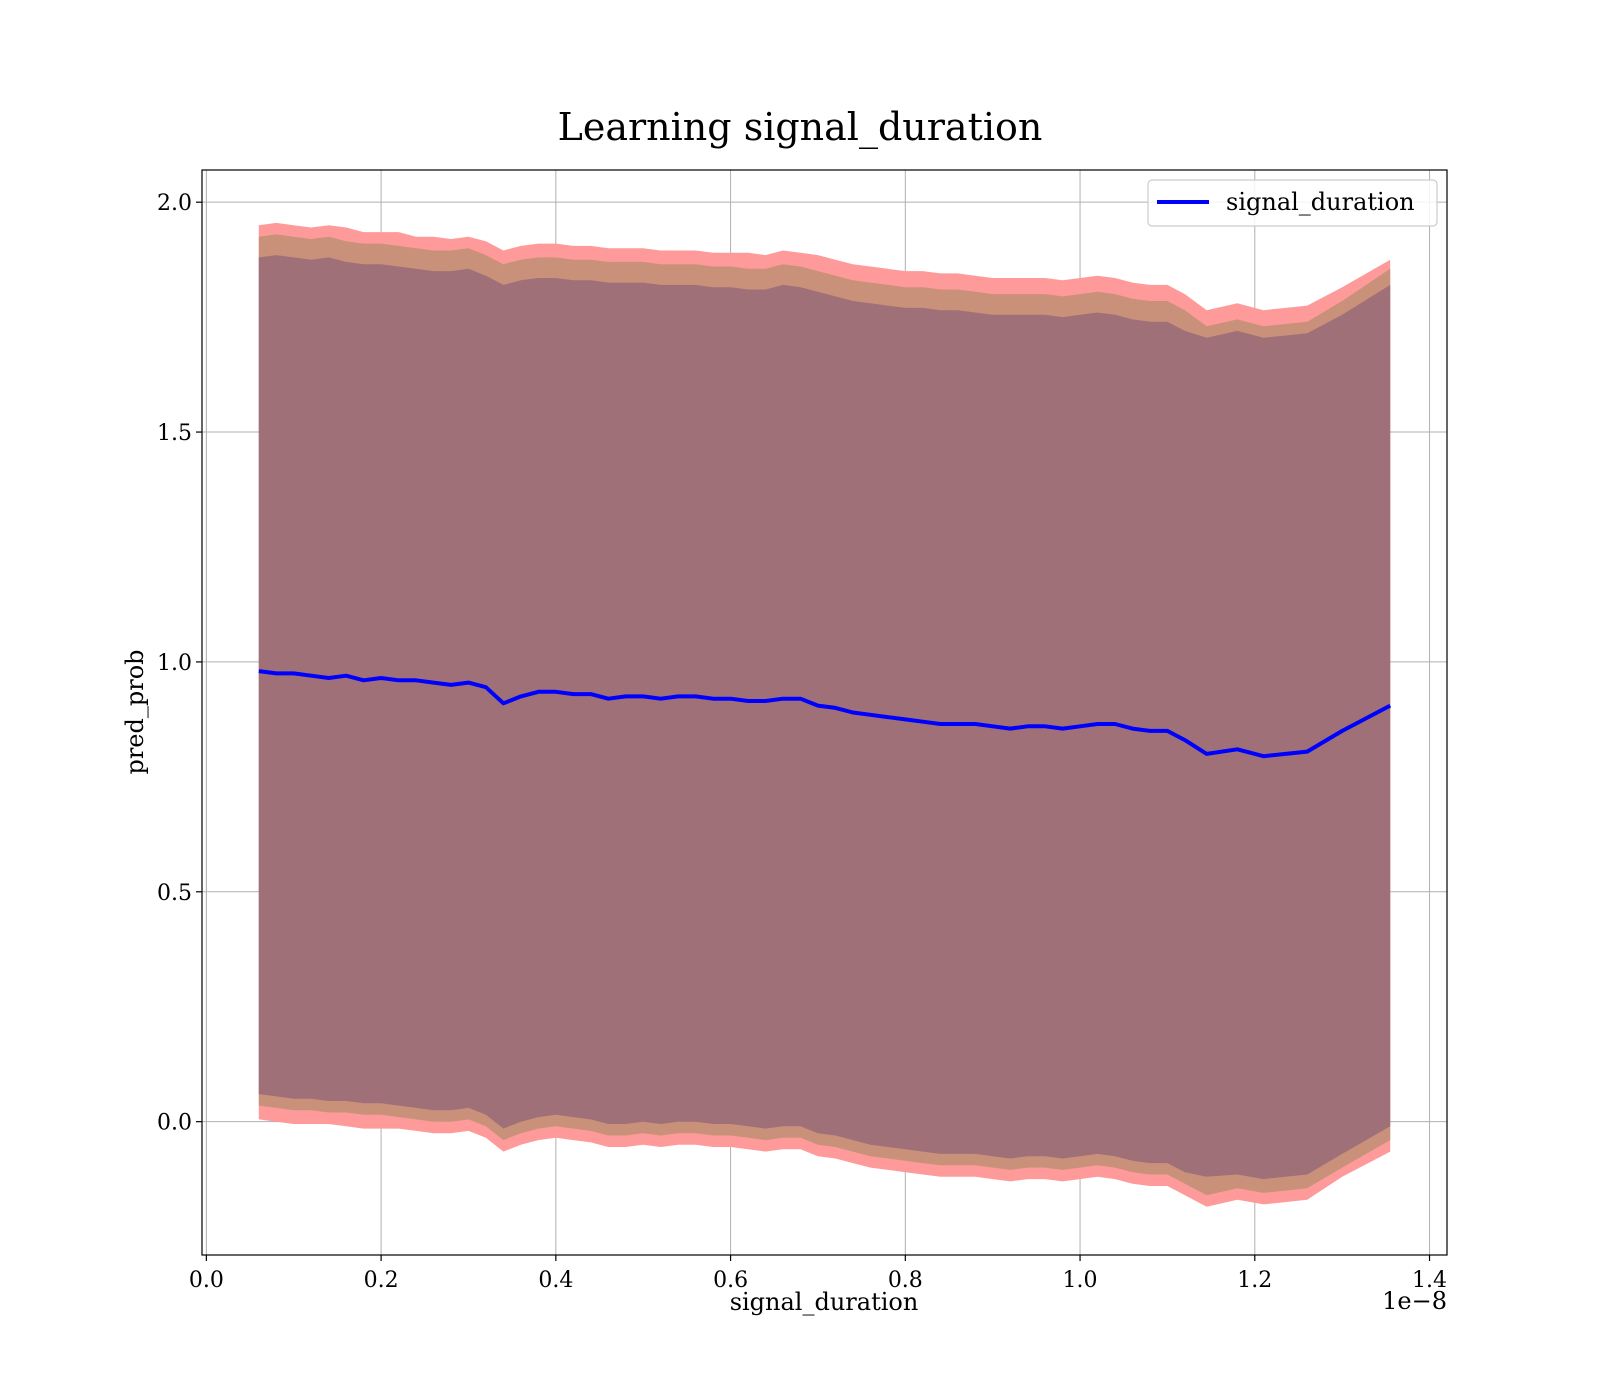  Describe the element at coordinates (174, 1123) in the screenshot. I see `y-tick-label-0: 0.0` at that location.